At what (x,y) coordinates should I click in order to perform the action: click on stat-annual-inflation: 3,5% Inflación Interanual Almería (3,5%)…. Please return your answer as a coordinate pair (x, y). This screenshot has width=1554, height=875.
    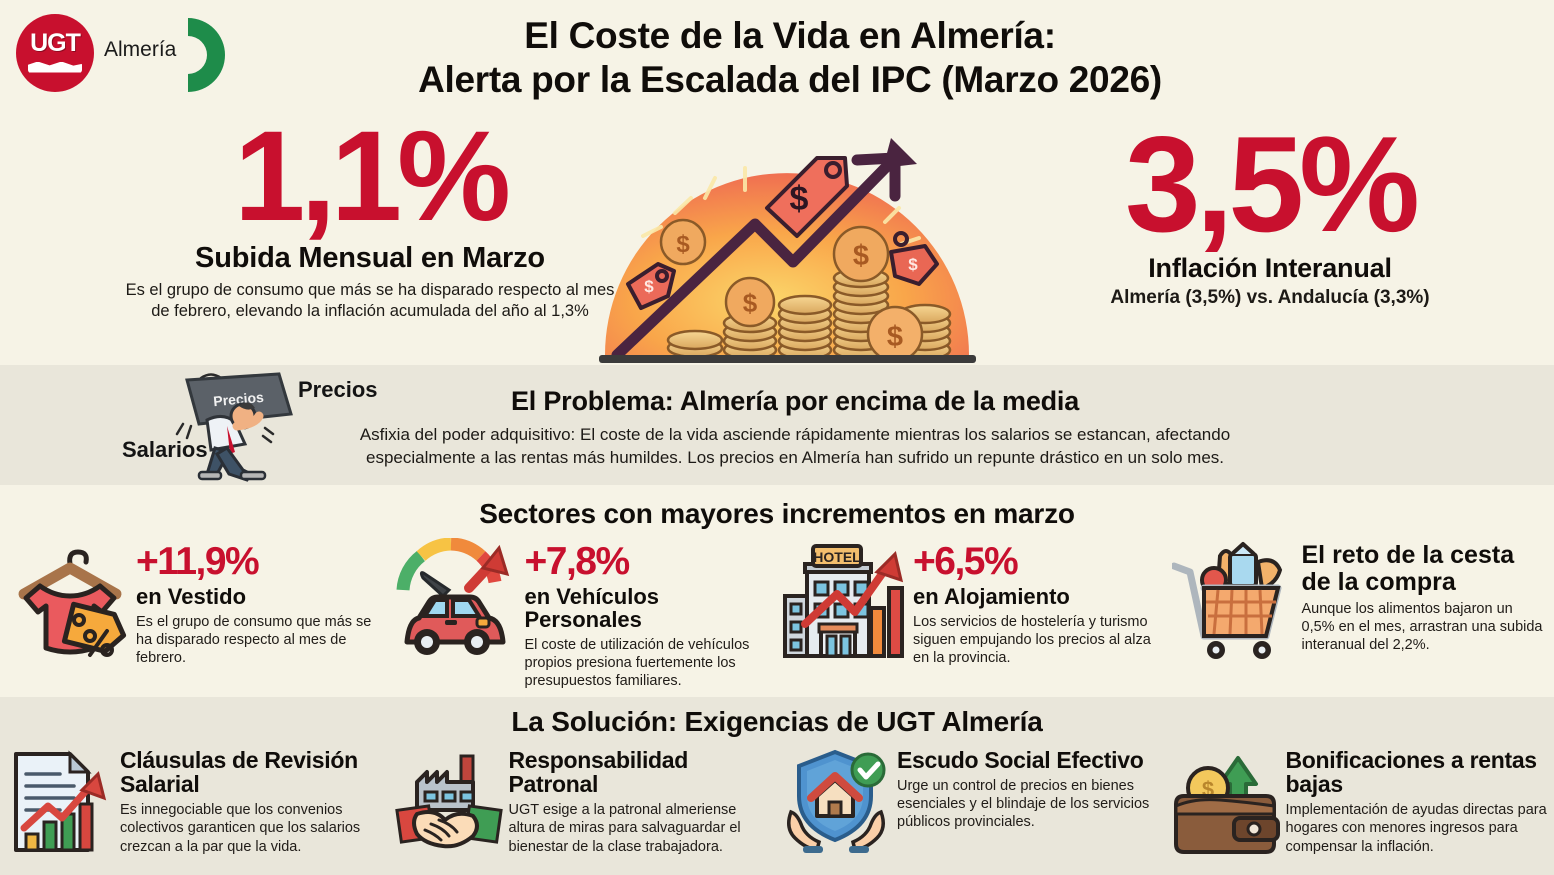
    Looking at the image, I should click on (1270, 209).